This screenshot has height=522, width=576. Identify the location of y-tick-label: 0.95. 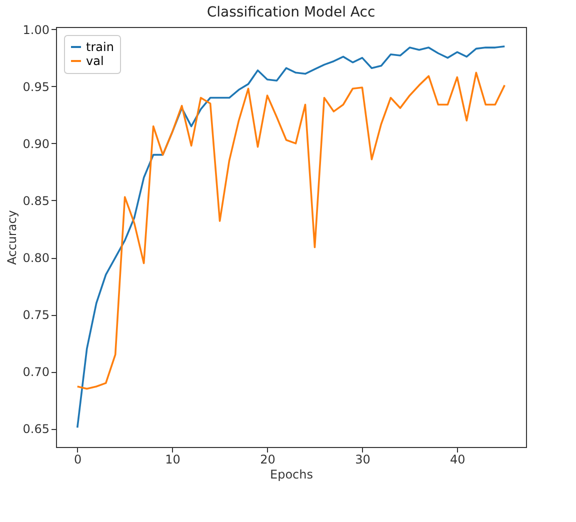
(36, 87).